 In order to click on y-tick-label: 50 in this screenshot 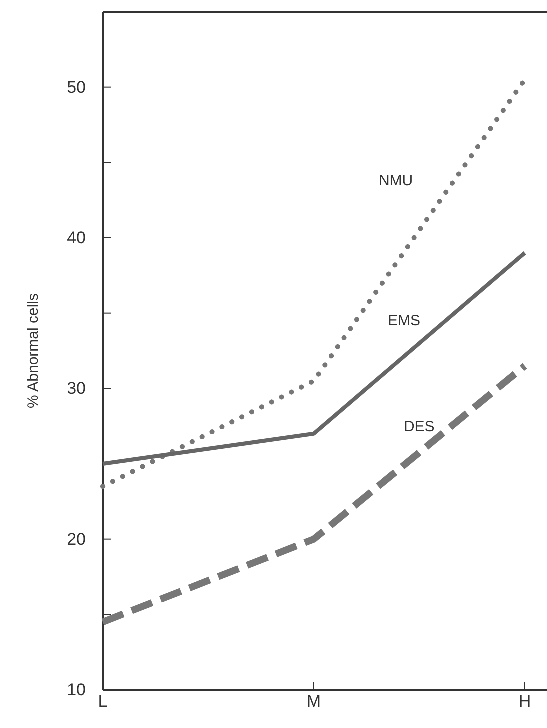, I will do `click(76, 87)`.